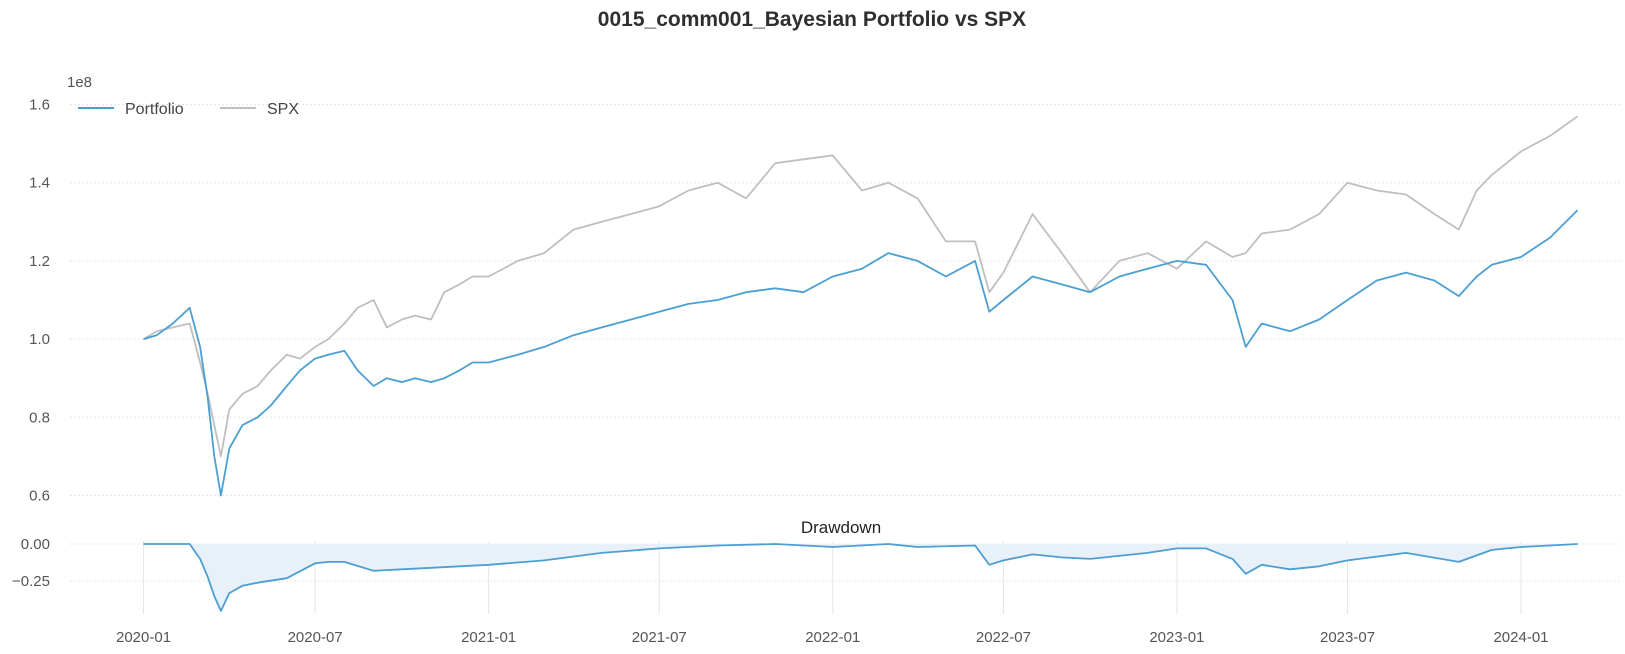  What do you see at coordinates (39, 495) in the screenshot?
I see `main-y-tick-label: 0.6` at bounding box center [39, 495].